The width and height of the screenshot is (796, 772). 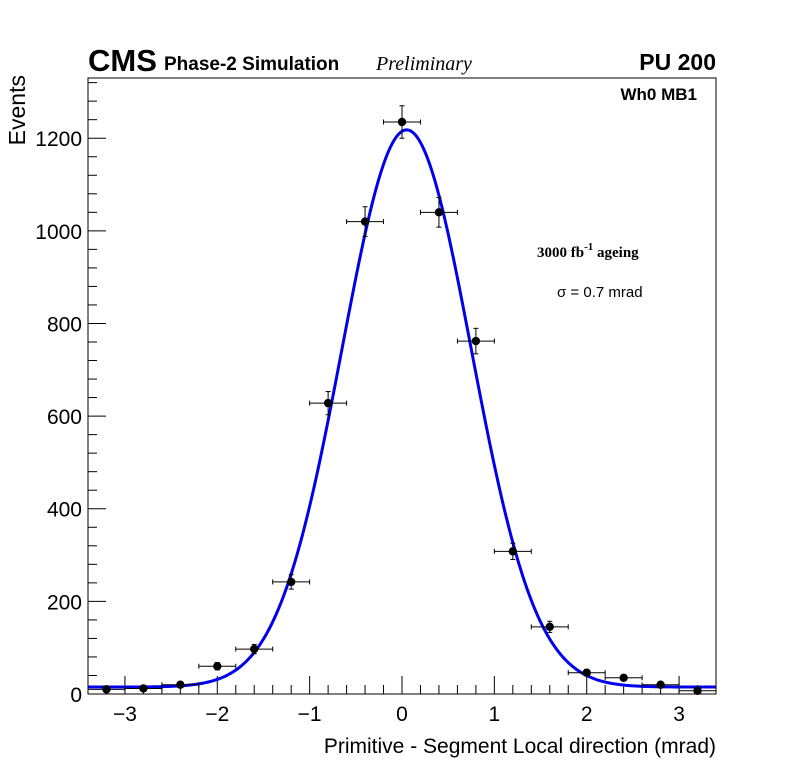 I want to click on y-tick-label: 400, so click(x=64, y=510).